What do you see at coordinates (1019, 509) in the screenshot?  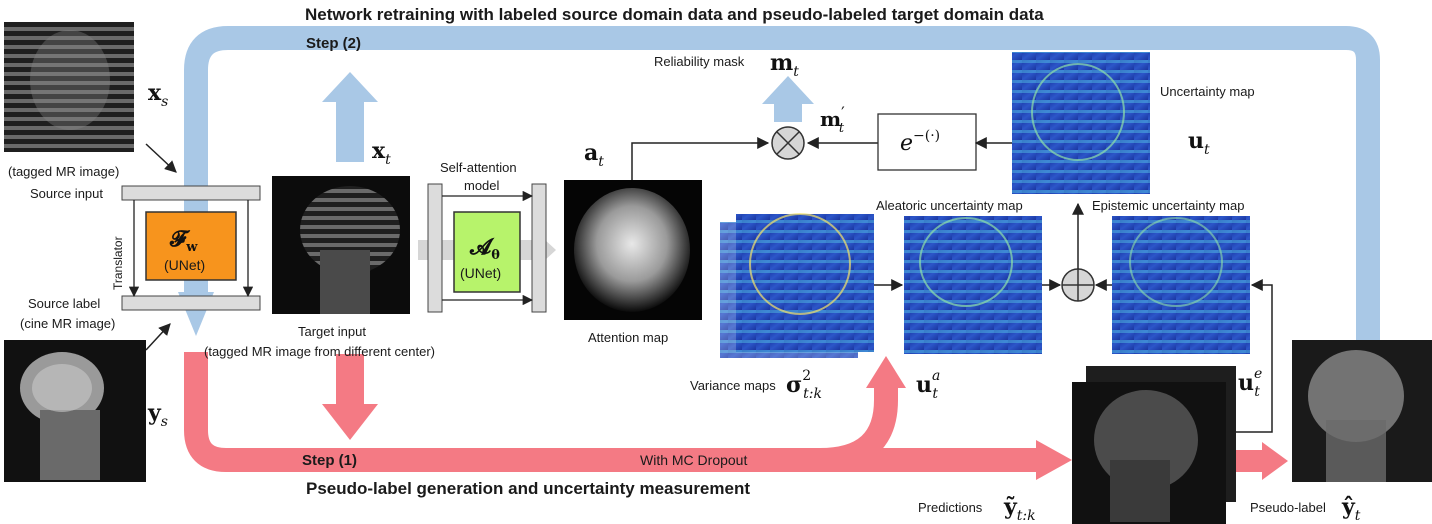 I see `predictions-symbol: ỹt:k` at bounding box center [1019, 509].